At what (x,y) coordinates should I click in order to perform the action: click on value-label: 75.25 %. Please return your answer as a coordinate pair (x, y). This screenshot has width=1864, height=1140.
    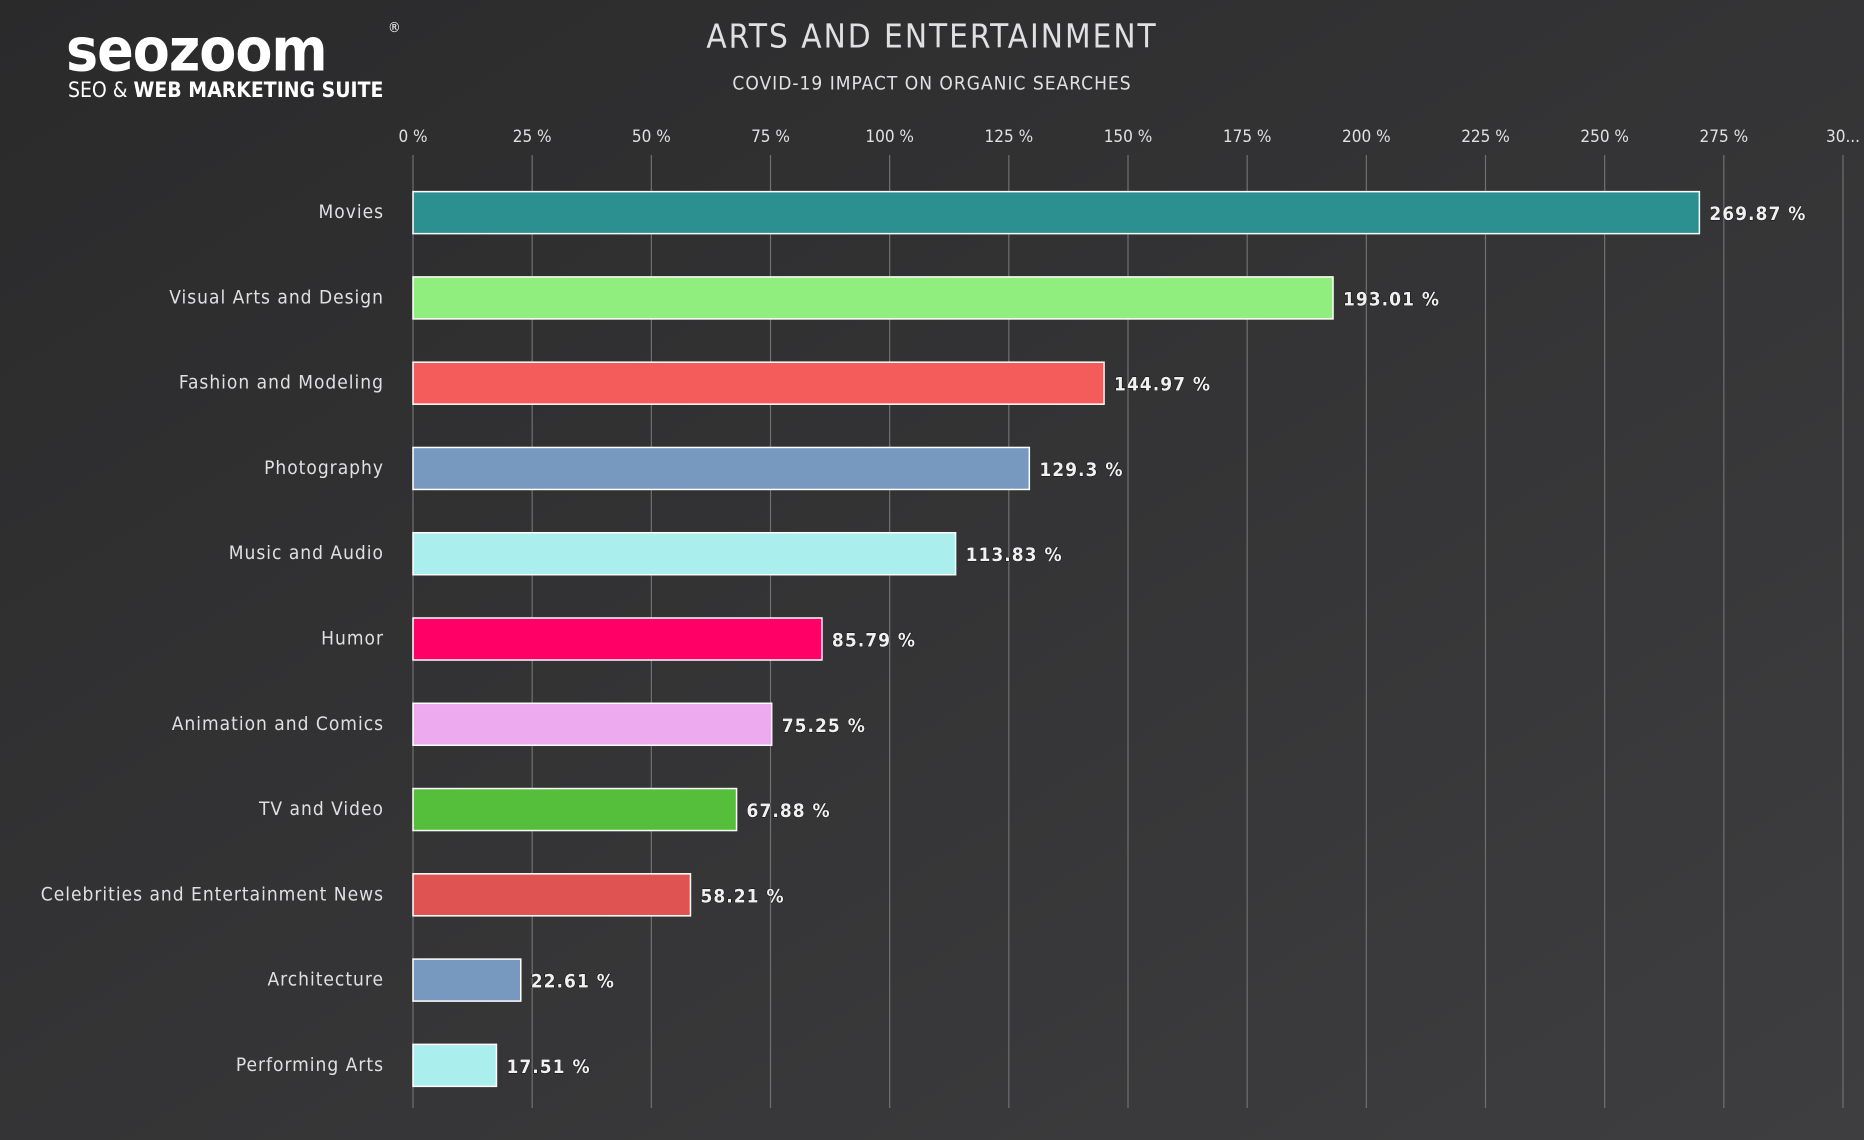
    Looking at the image, I should click on (824, 726).